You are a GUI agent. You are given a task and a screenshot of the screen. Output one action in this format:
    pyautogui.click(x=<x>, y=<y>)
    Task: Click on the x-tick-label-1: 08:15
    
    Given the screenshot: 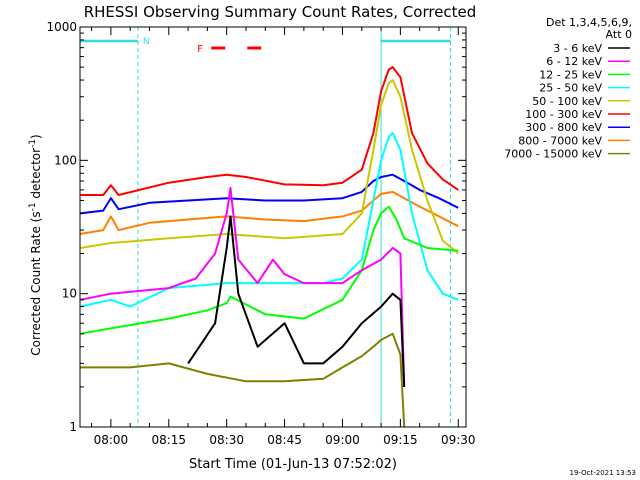 What is the action you would take?
    pyautogui.click(x=168, y=440)
    